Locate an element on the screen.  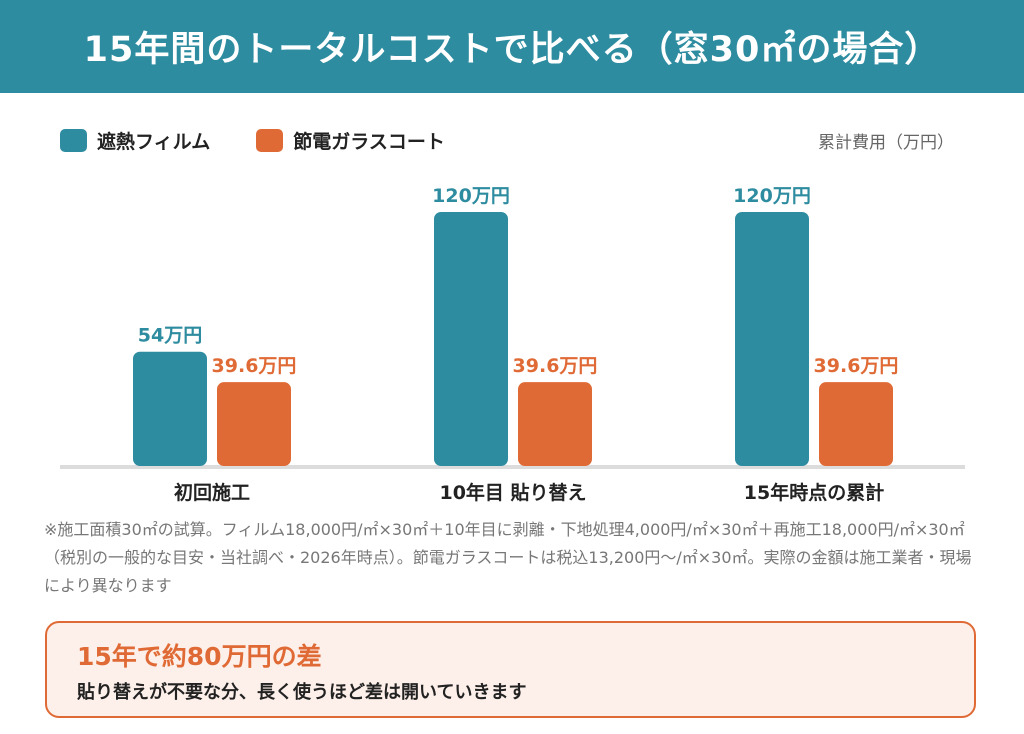
legend-item-glass-coat: 節電ガラスコート is located at coordinates (350, 140).